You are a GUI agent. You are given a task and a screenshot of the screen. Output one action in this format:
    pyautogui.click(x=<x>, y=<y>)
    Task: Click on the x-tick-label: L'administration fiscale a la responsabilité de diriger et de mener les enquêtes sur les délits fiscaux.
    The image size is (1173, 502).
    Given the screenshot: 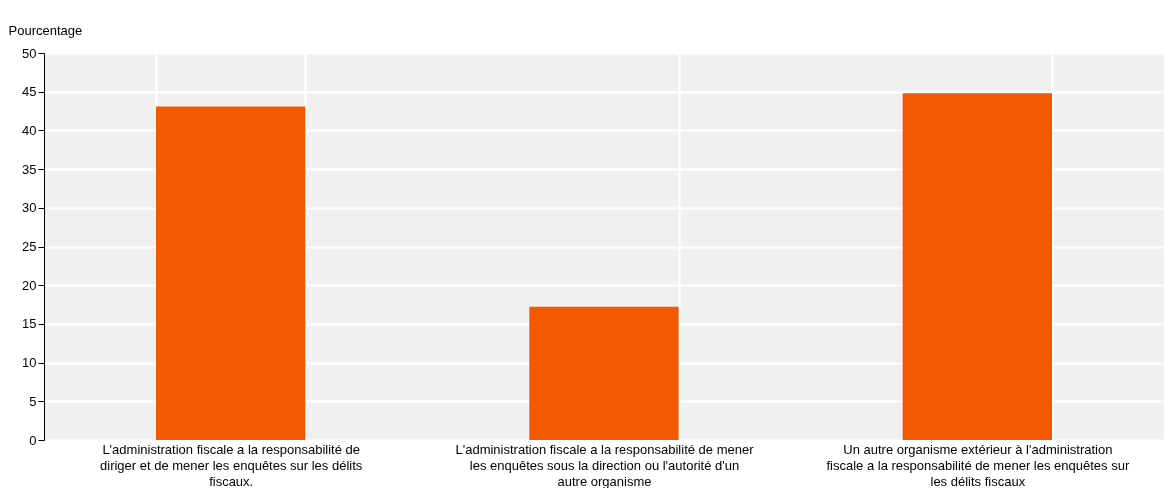 What is the action you would take?
    pyautogui.click(x=231, y=465)
    